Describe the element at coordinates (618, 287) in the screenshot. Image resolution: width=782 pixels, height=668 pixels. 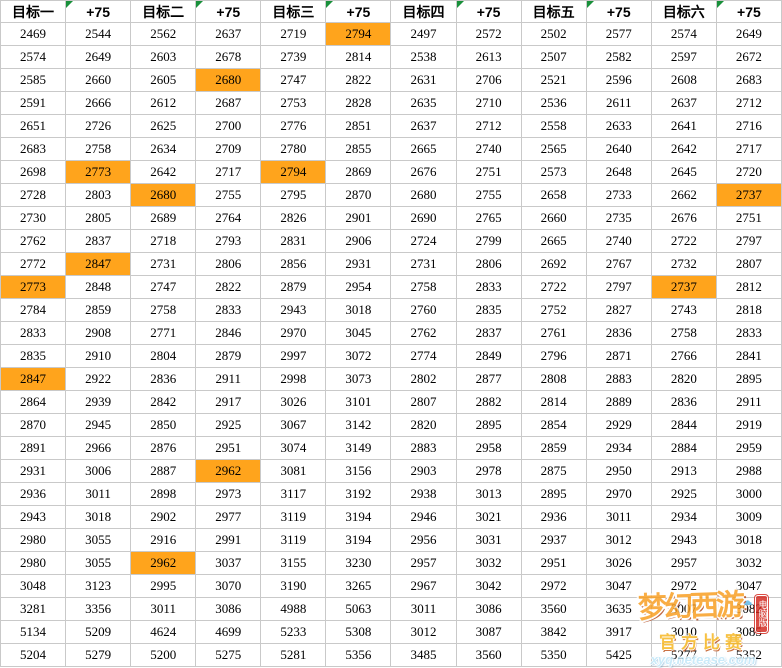
I see `cell-r12c10: 2797` at that location.